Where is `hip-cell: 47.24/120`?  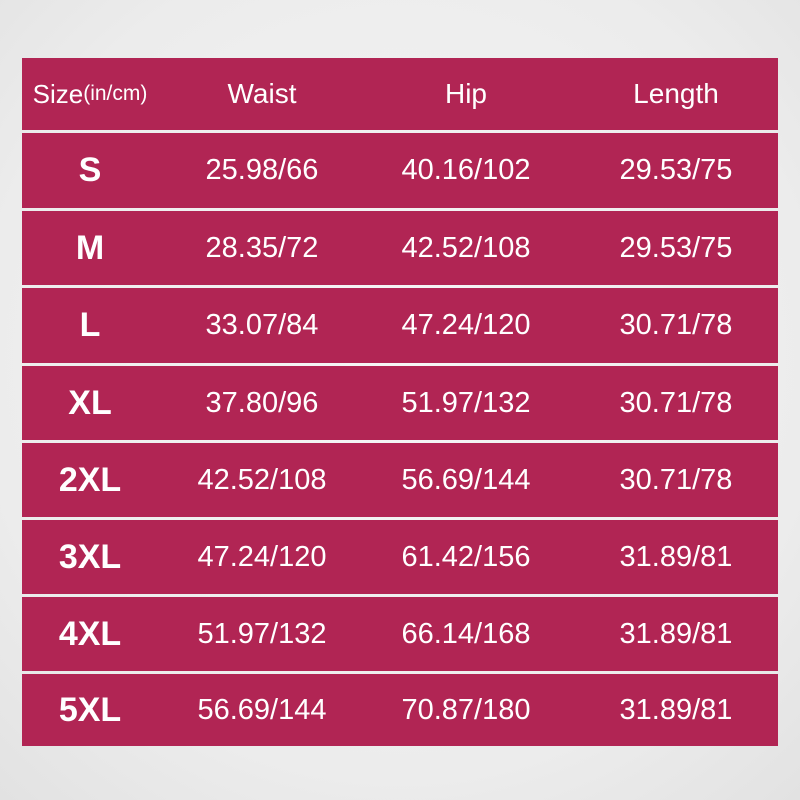 hip-cell: 47.24/120 is located at coordinates (466, 325).